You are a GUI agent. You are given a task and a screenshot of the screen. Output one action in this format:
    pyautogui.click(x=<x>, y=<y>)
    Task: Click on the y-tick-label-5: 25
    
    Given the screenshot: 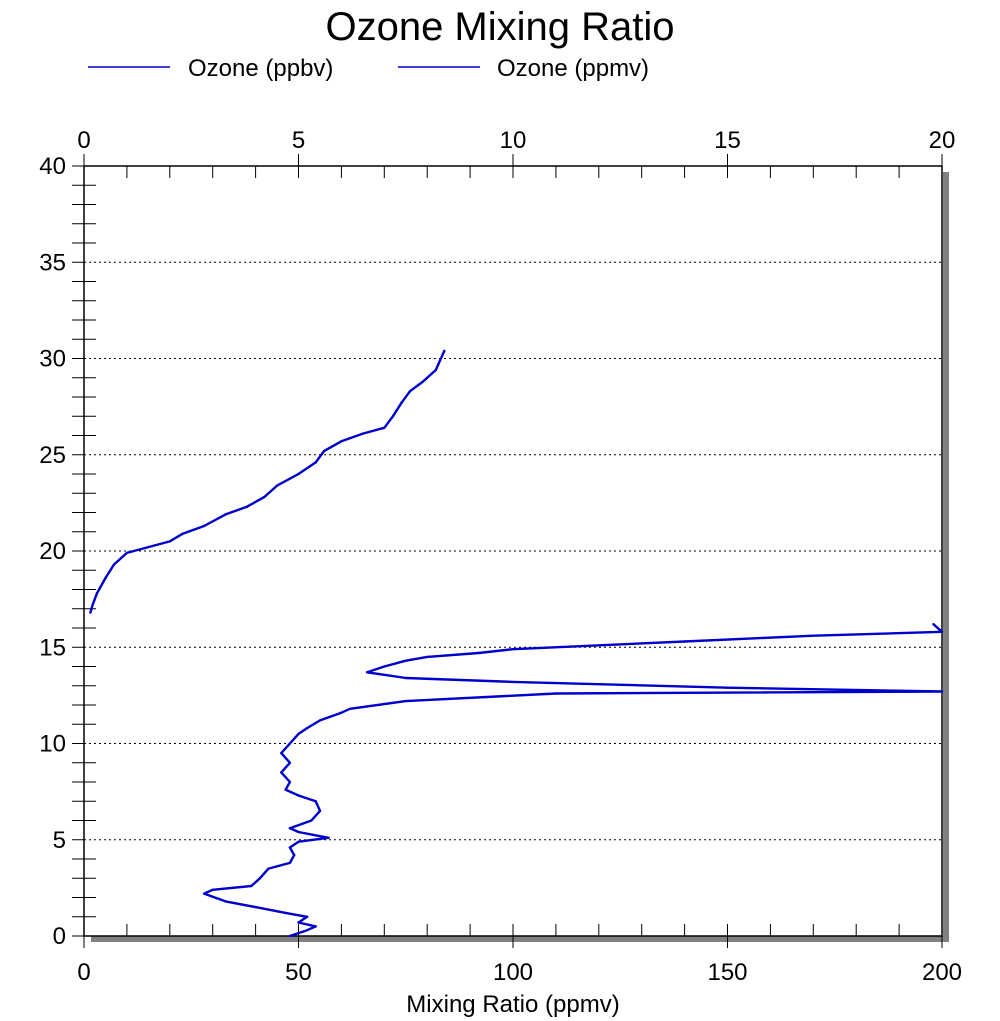 What is the action you would take?
    pyautogui.click(x=52, y=455)
    